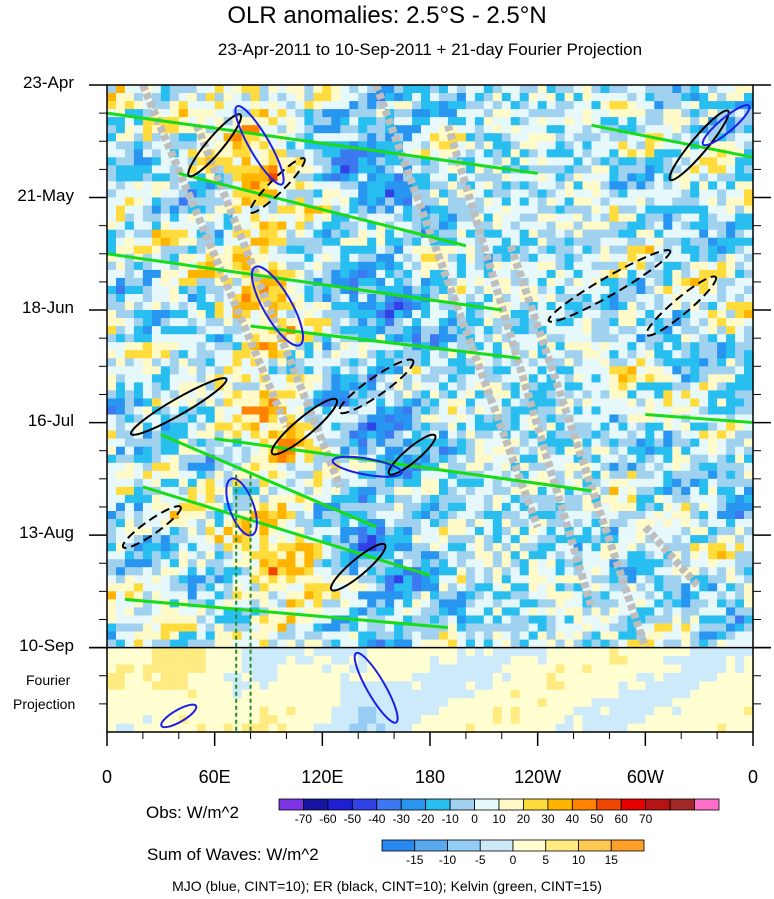 The height and width of the screenshot is (899, 774). What do you see at coordinates (214, 777) in the screenshot?
I see `x-tick-label: 60E` at bounding box center [214, 777].